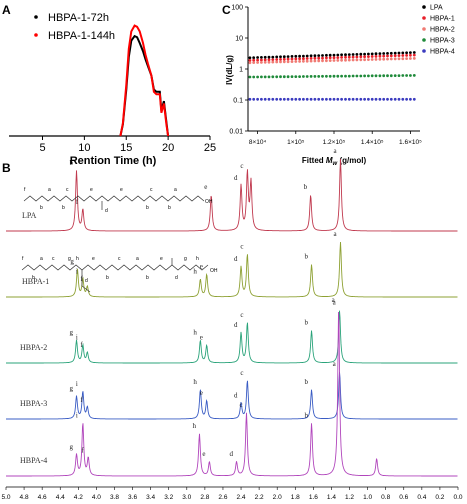 Image resolution: width=467 pixels, height=504 pixels. I want to click on panel-b-peak-label-hbpa-2-2: f, so click(81, 345).